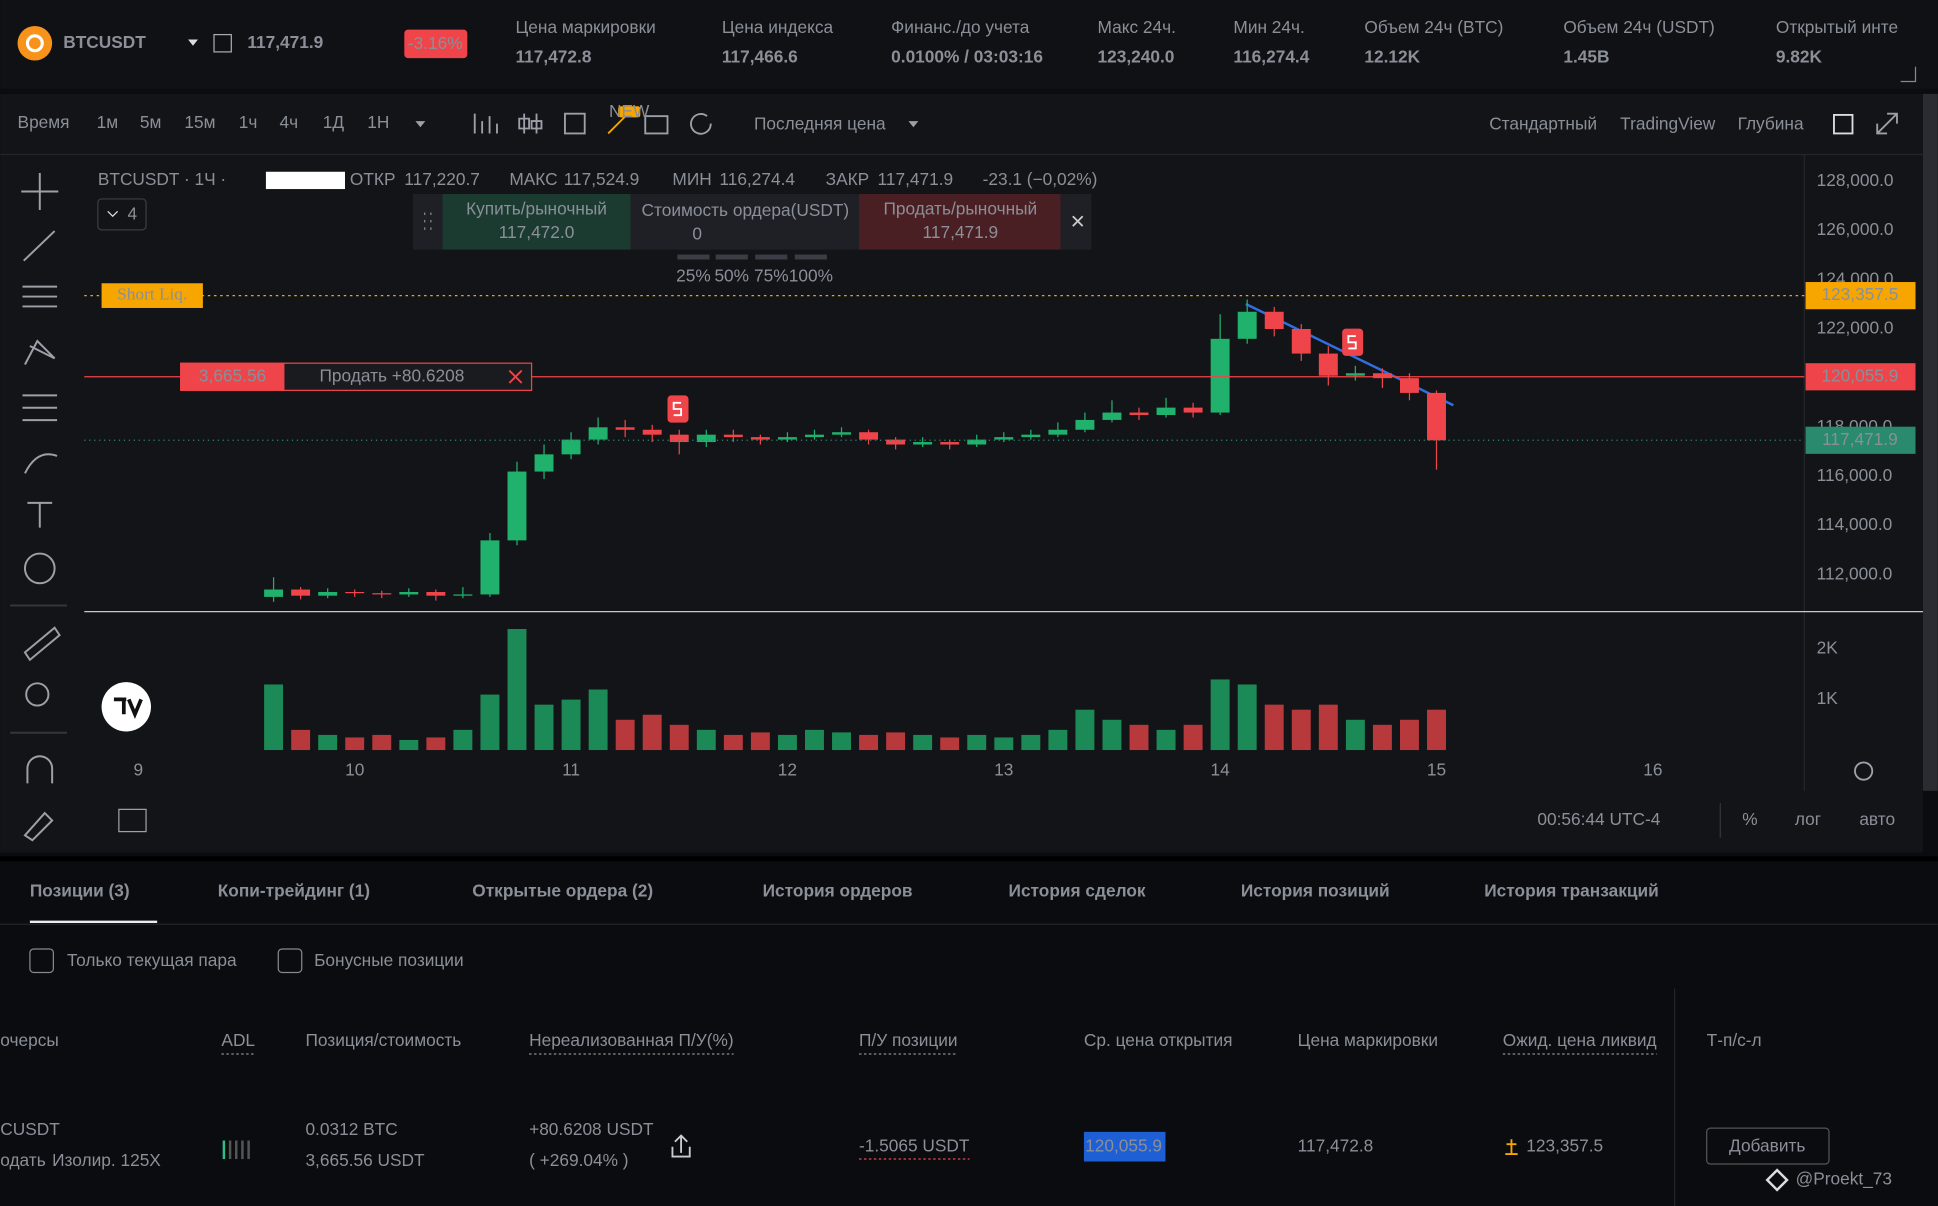  Describe the element at coordinates (1368, 1040) in the screenshot. I see `column-header: Цена маркировки` at that location.